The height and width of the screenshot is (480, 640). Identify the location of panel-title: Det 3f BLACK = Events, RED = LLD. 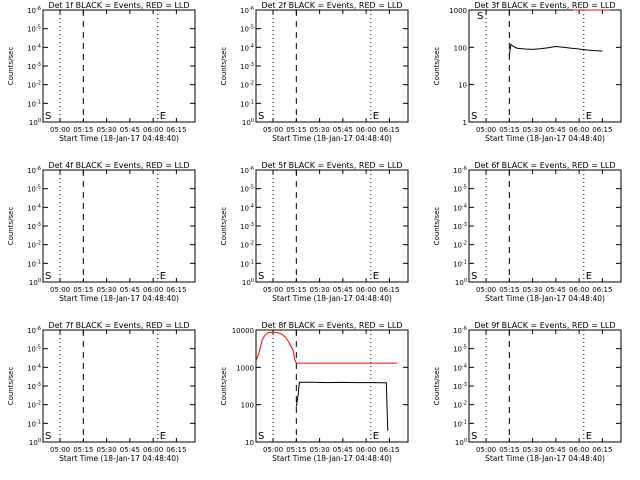
(544, 5).